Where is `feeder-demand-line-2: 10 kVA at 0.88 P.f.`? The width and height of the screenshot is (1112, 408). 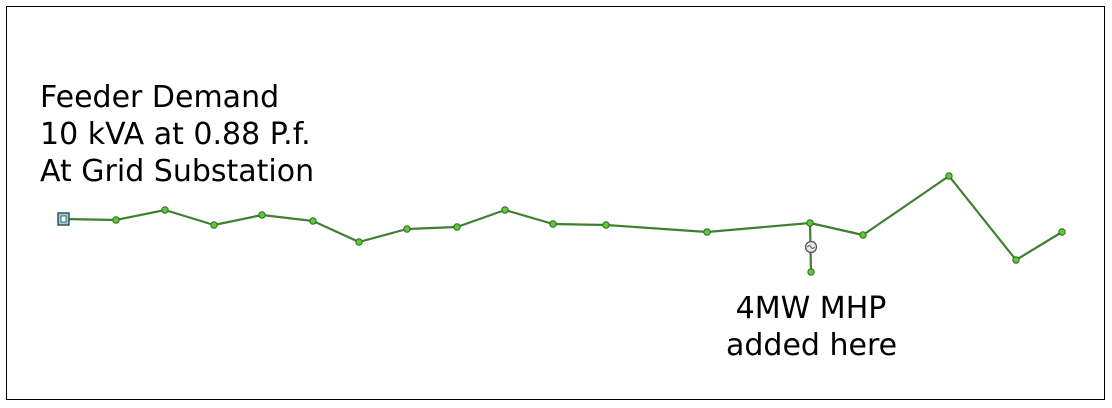
feeder-demand-line-2: 10 kVA at 0.88 P.f. is located at coordinates (175, 134).